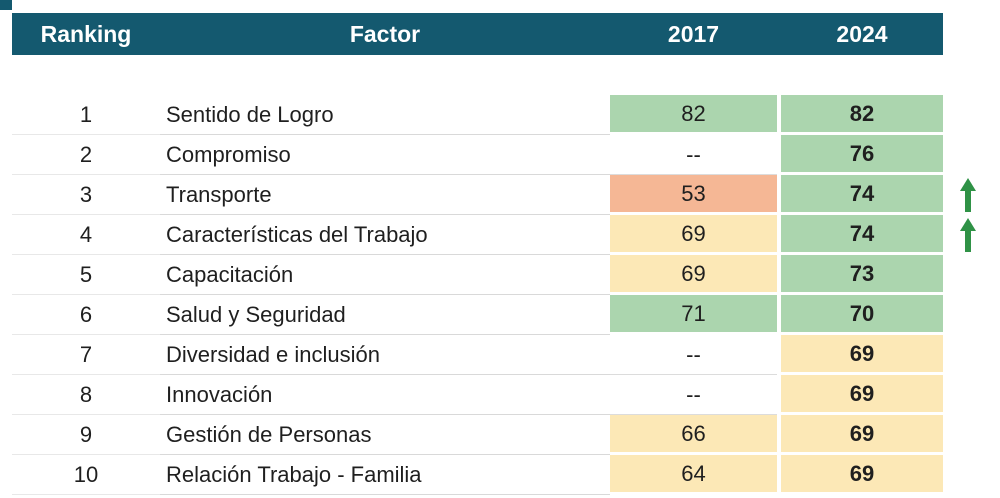 The image size is (1000, 498). Describe the element at coordinates (86, 475) in the screenshot. I see `ranking-cell: 10` at that location.